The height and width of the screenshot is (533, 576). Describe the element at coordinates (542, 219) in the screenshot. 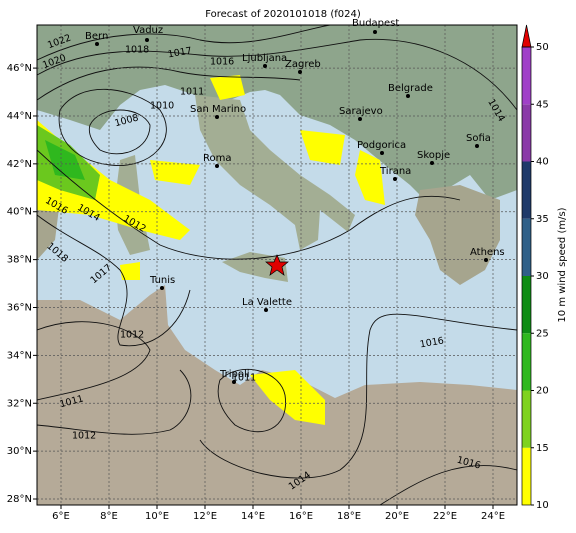

I see `colorbar-tick-label: 35` at that location.